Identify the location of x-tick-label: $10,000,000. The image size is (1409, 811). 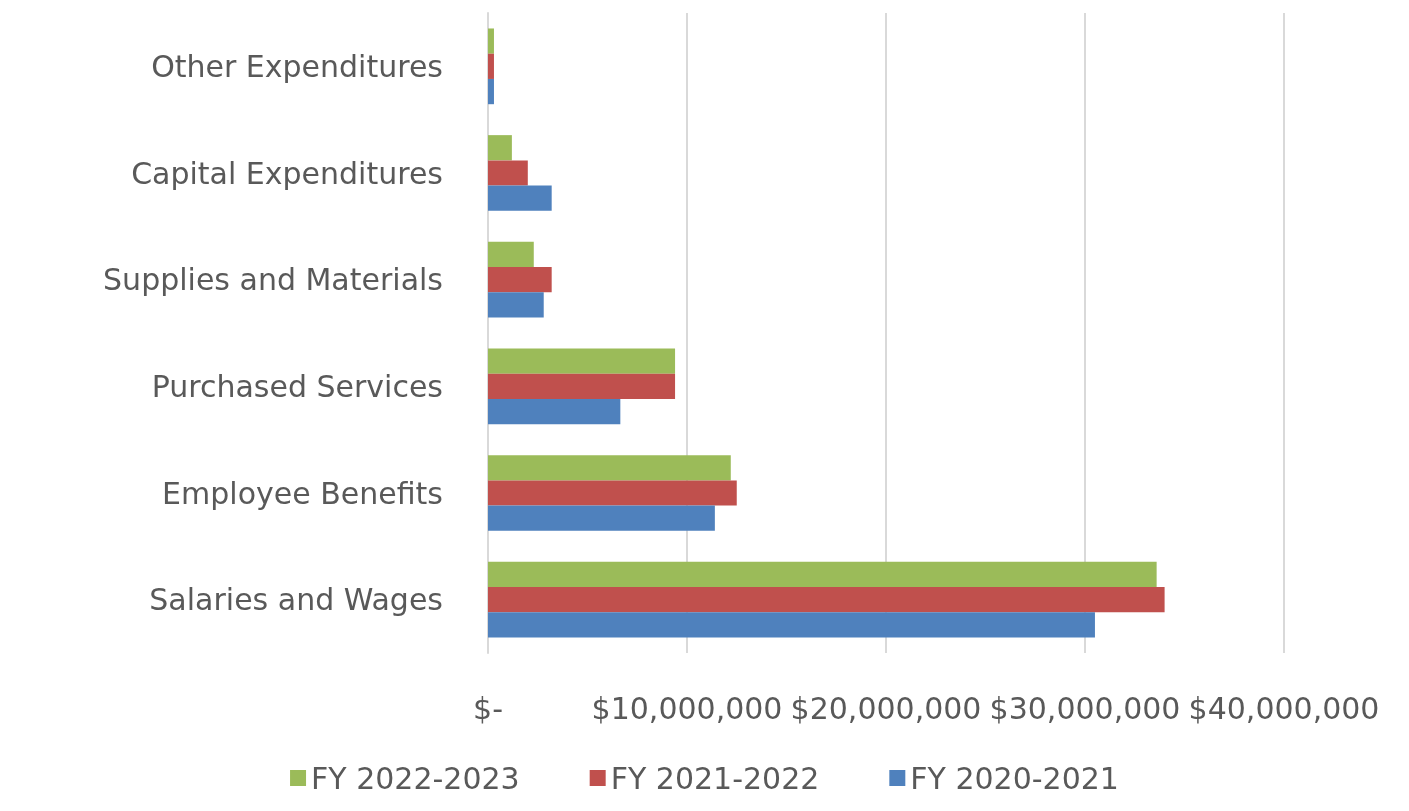
(687, 708).